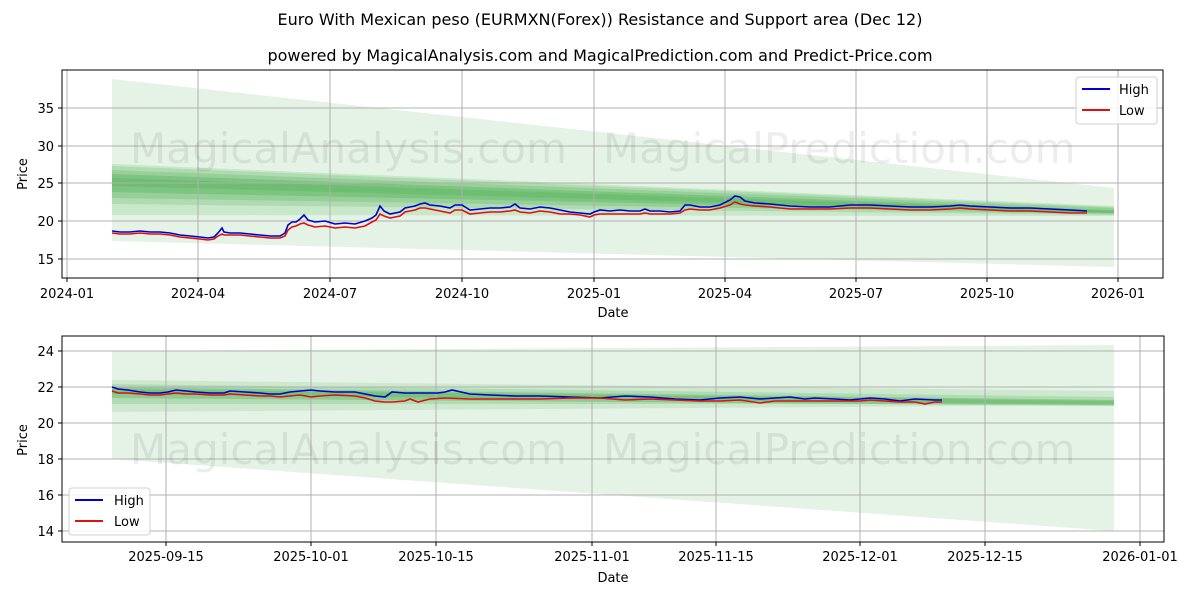  Describe the element at coordinates (592, 557) in the screenshot. I see `x-tick-label: 2025-11-01` at that location.